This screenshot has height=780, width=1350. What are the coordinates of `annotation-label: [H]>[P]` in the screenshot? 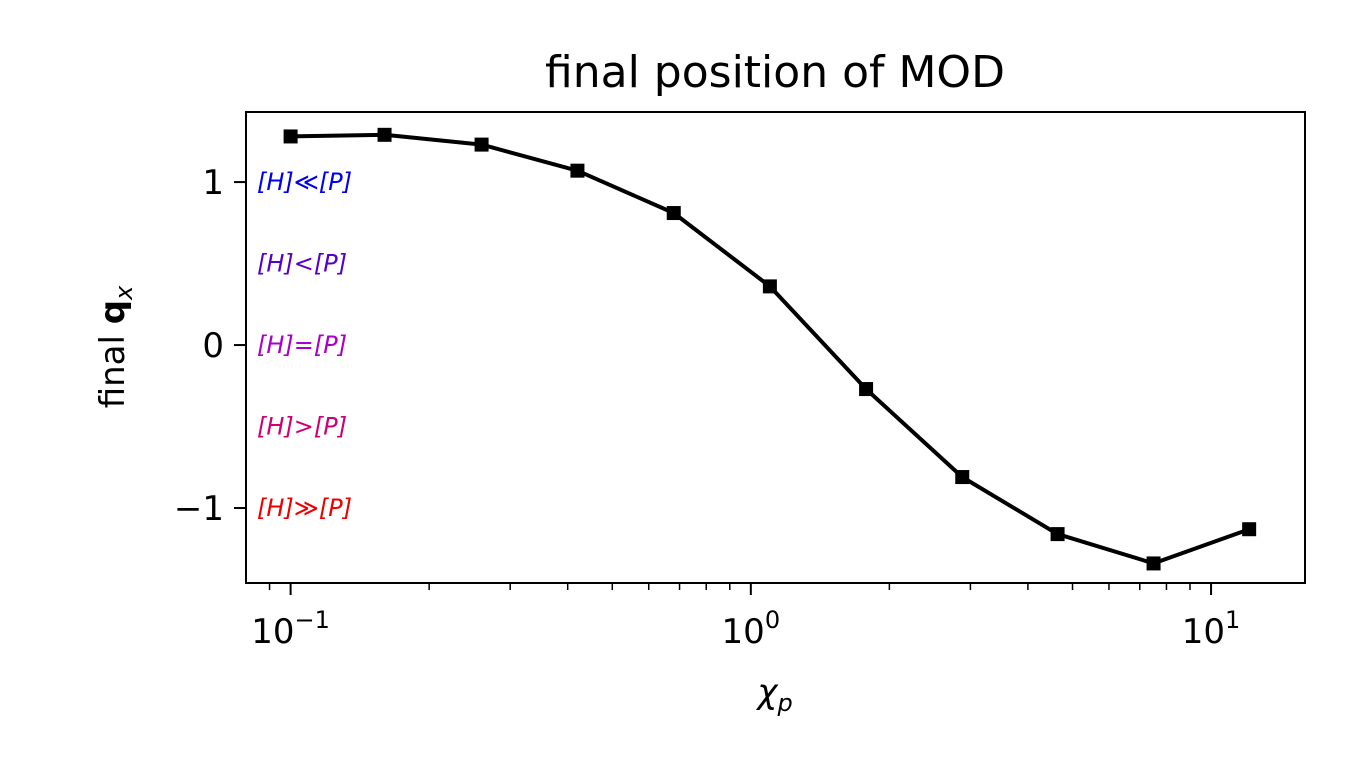 It's located at (302, 427).